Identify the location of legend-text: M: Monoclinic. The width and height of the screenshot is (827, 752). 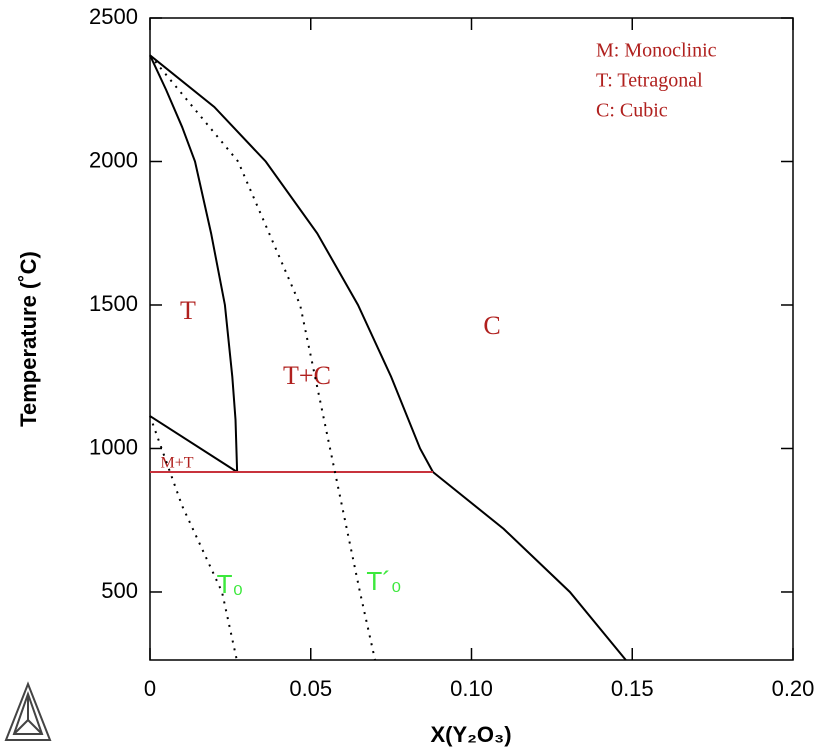
(656, 51).